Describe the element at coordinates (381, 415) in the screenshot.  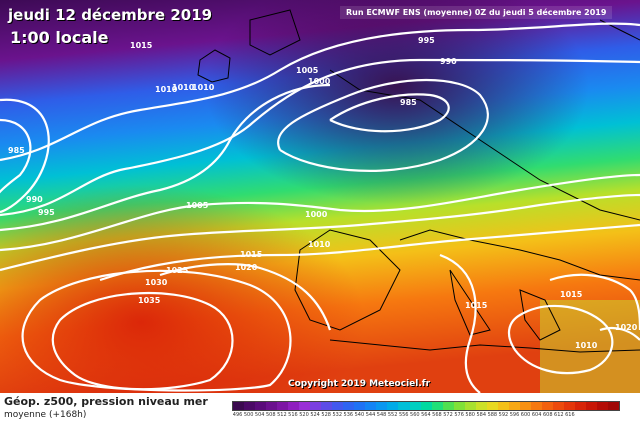
I see `color-scale-tick: 548` at that location.